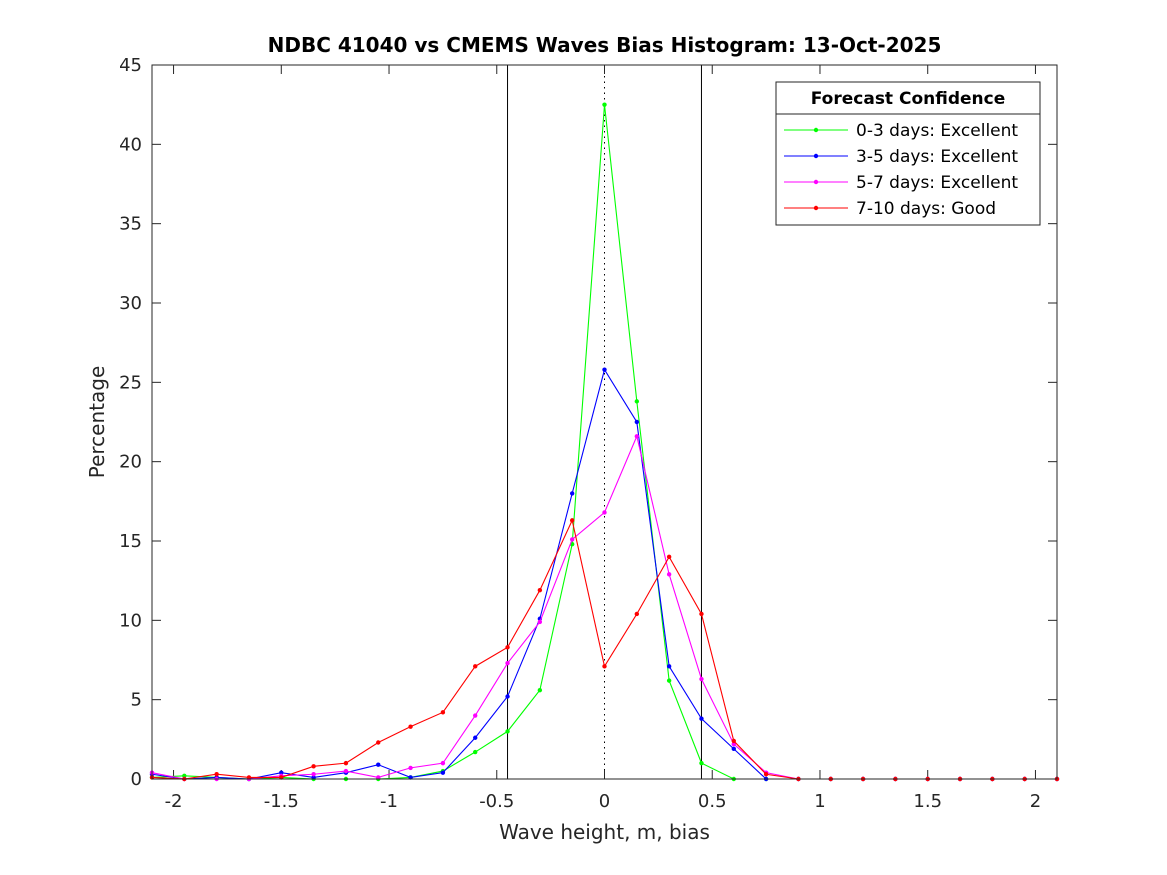 This screenshot has width=1167, height=875. Describe the element at coordinates (604, 832) in the screenshot. I see `x-axis-label: Wave height, m, bias` at that location.